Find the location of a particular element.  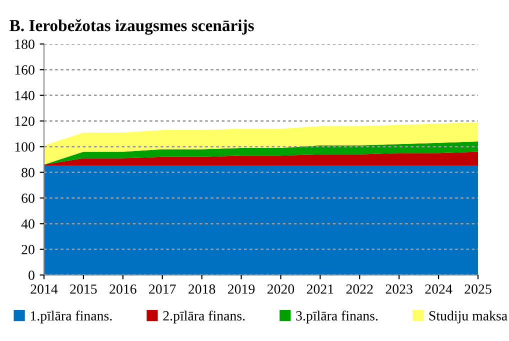

y-tick-label: 0 is located at coordinates (31, 275).